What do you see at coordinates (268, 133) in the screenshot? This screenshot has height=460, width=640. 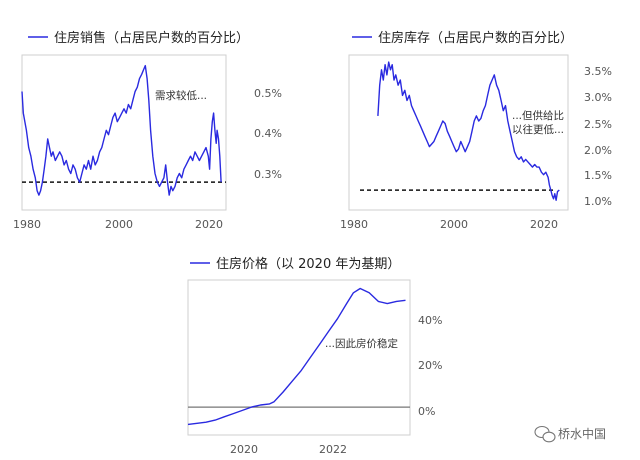 I see `sales-ytick-1: 0.4%` at bounding box center [268, 133].